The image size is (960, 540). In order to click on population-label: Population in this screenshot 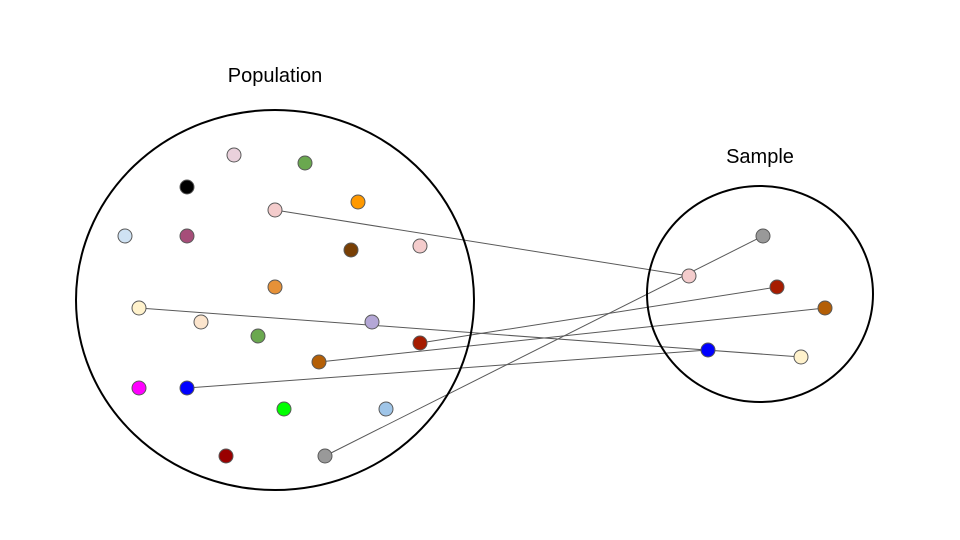, I will do `click(275, 76)`.